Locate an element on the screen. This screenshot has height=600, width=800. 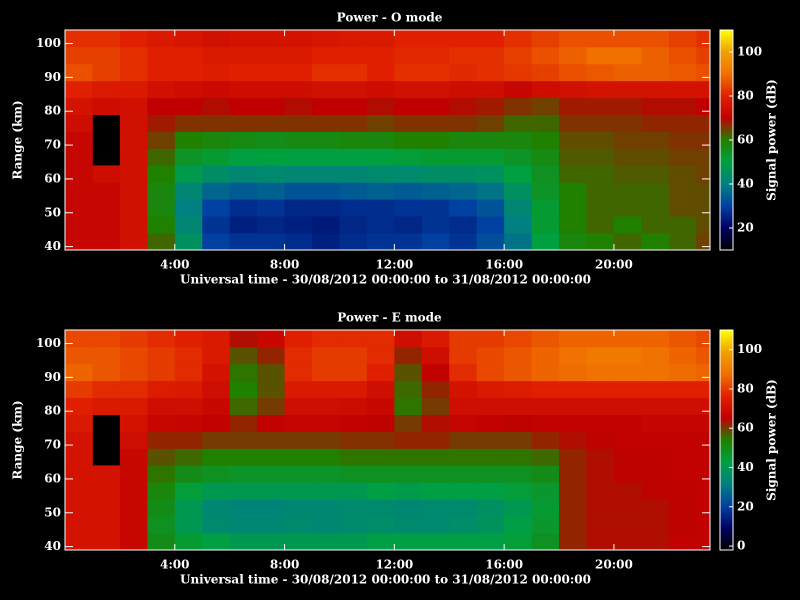
y-tick-label: 40 is located at coordinates (52, 246).